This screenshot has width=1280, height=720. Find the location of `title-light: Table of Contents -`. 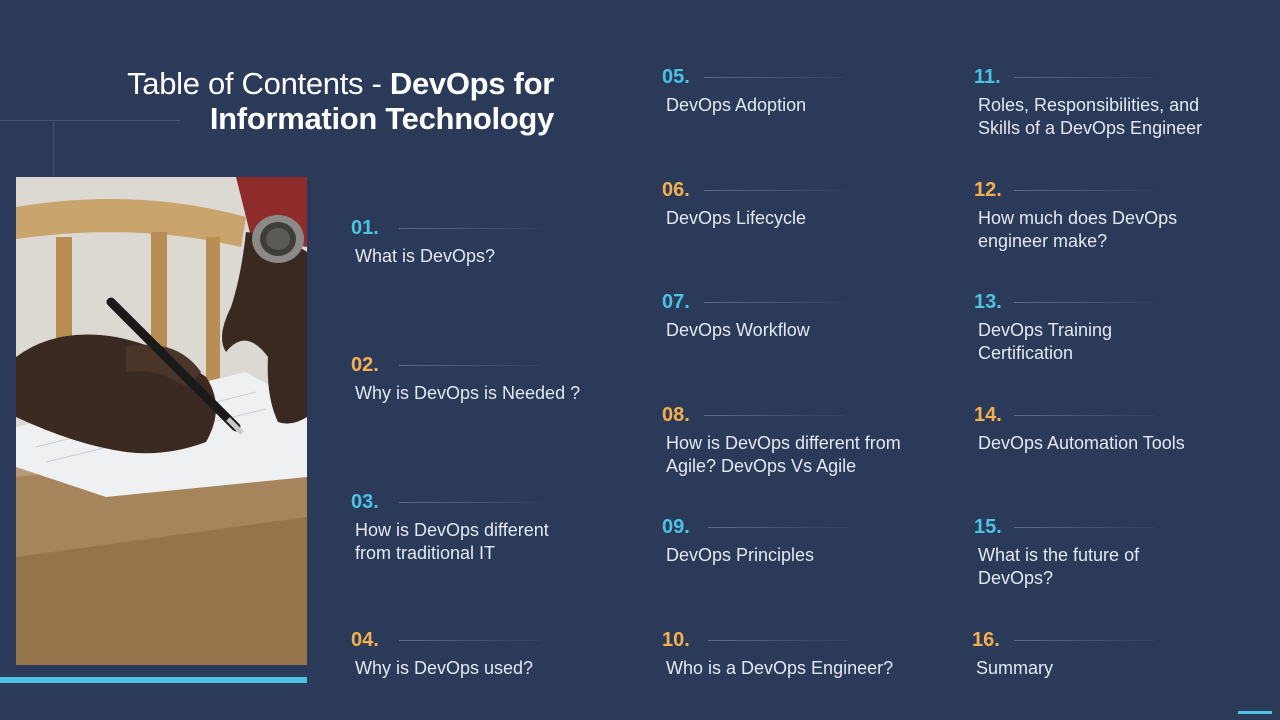

title-light: Table of Contents - is located at coordinates (258, 83).